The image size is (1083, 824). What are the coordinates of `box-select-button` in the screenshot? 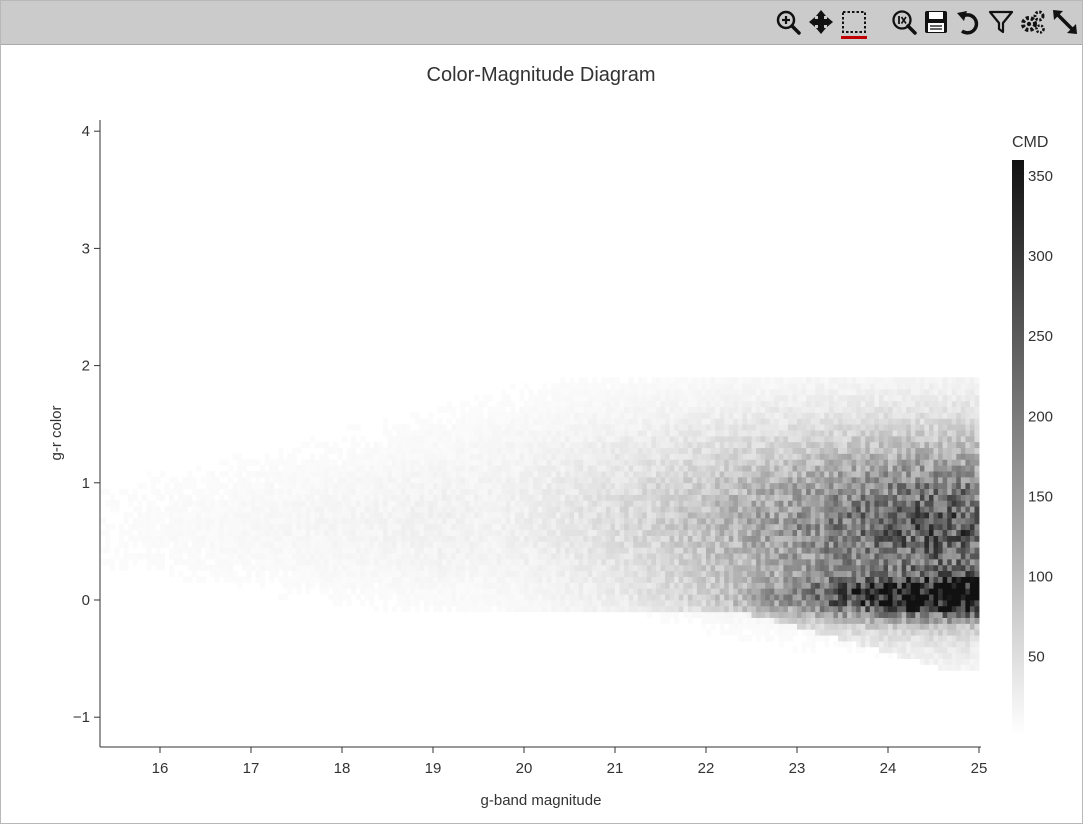 It's located at (854, 22).